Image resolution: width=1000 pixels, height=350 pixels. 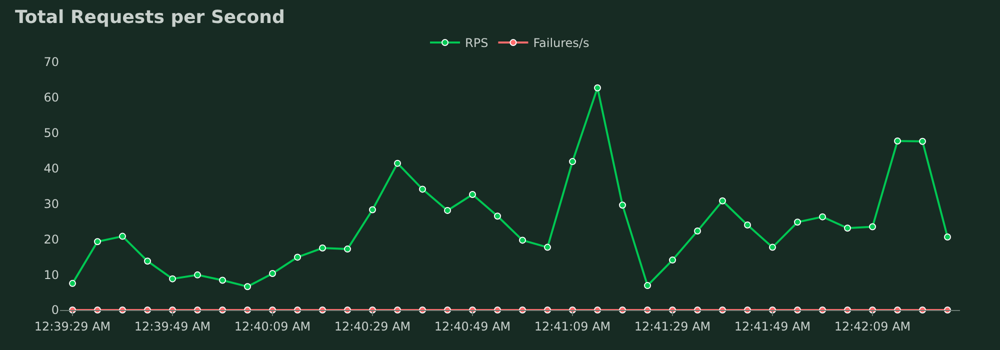 What do you see at coordinates (51, 203) in the screenshot?
I see `y-tick-label: 30` at bounding box center [51, 203].